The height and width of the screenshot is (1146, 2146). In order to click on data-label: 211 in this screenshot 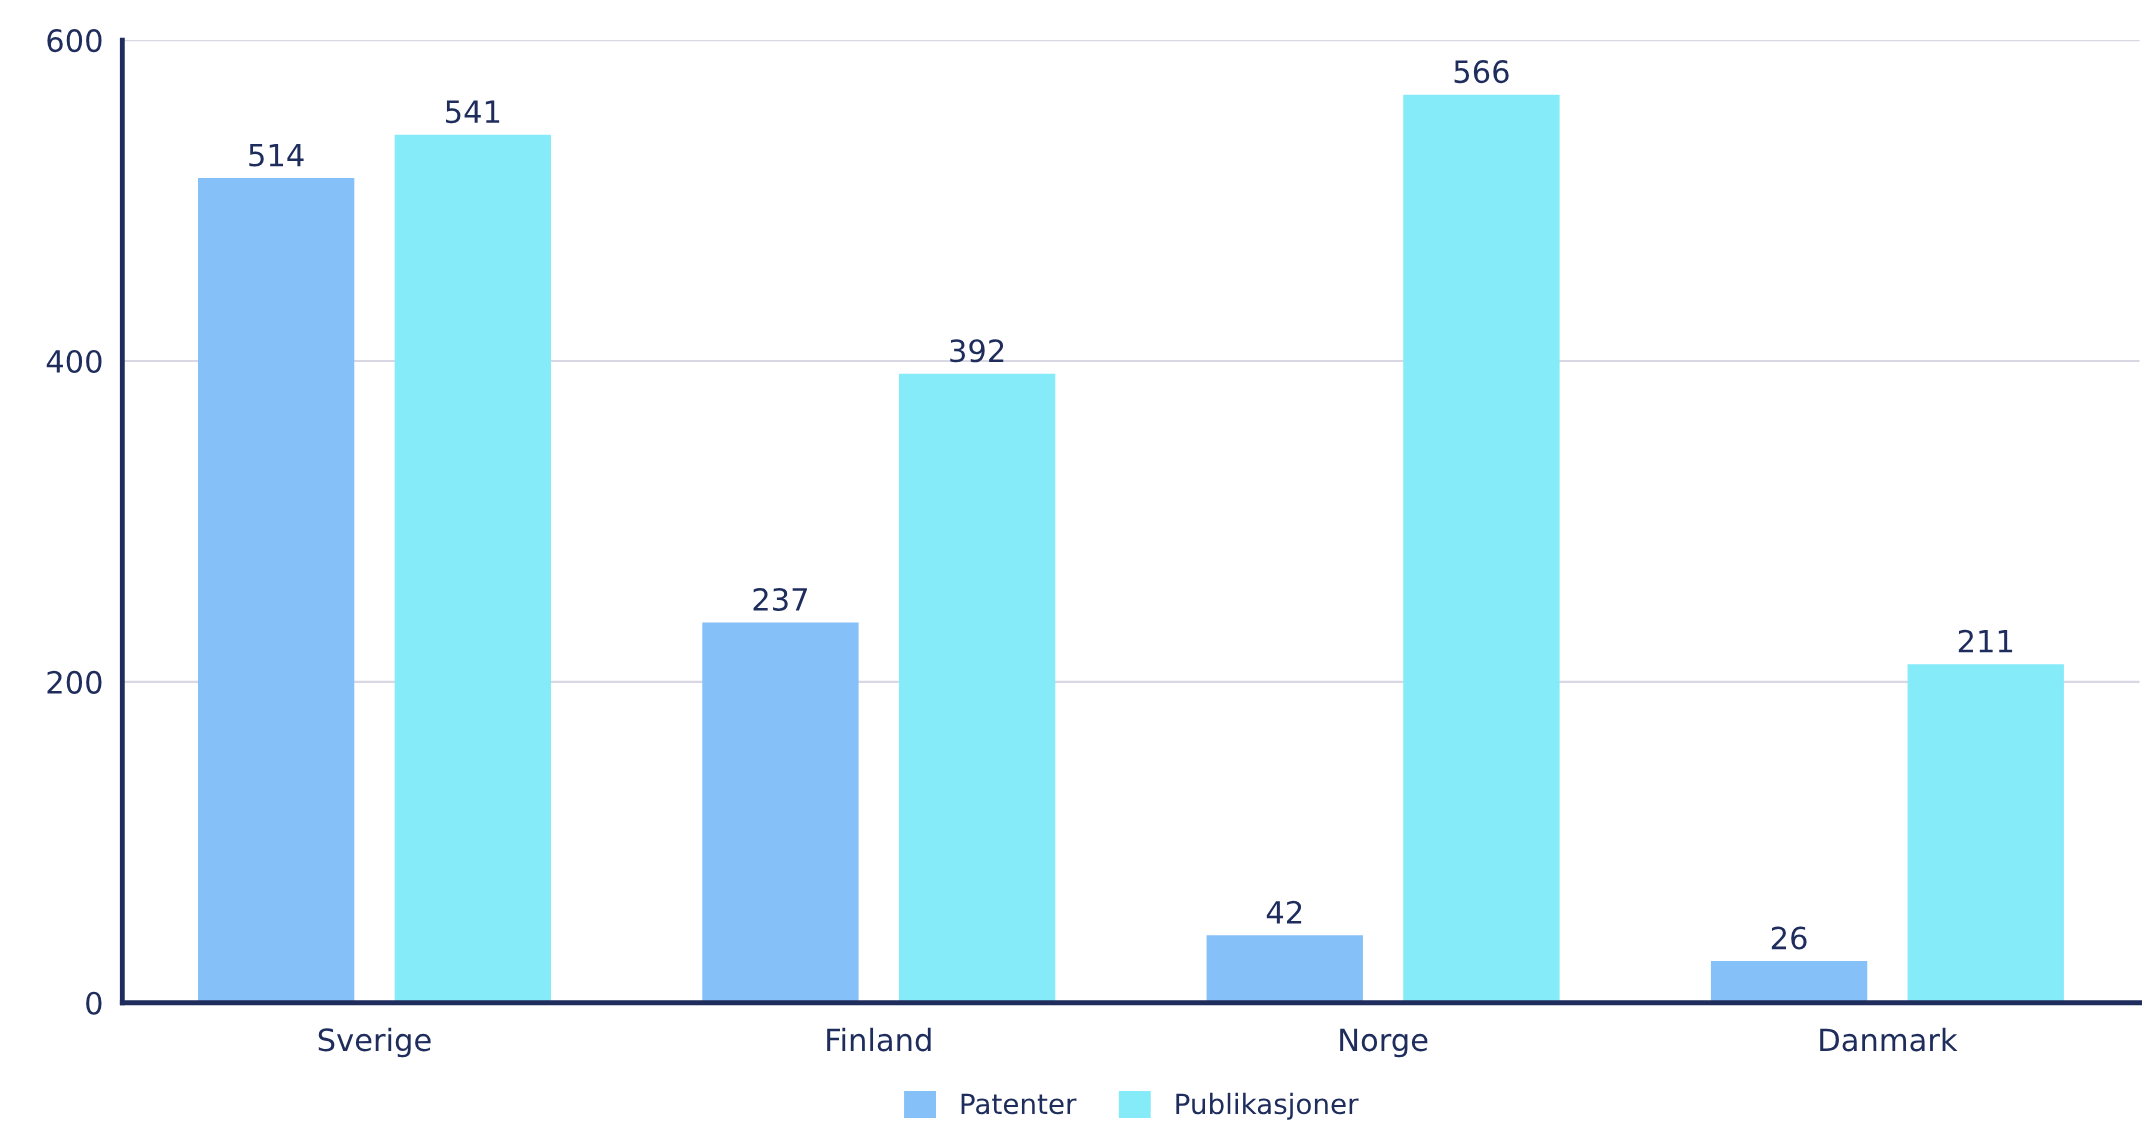, I will do `click(1985, 641)`.